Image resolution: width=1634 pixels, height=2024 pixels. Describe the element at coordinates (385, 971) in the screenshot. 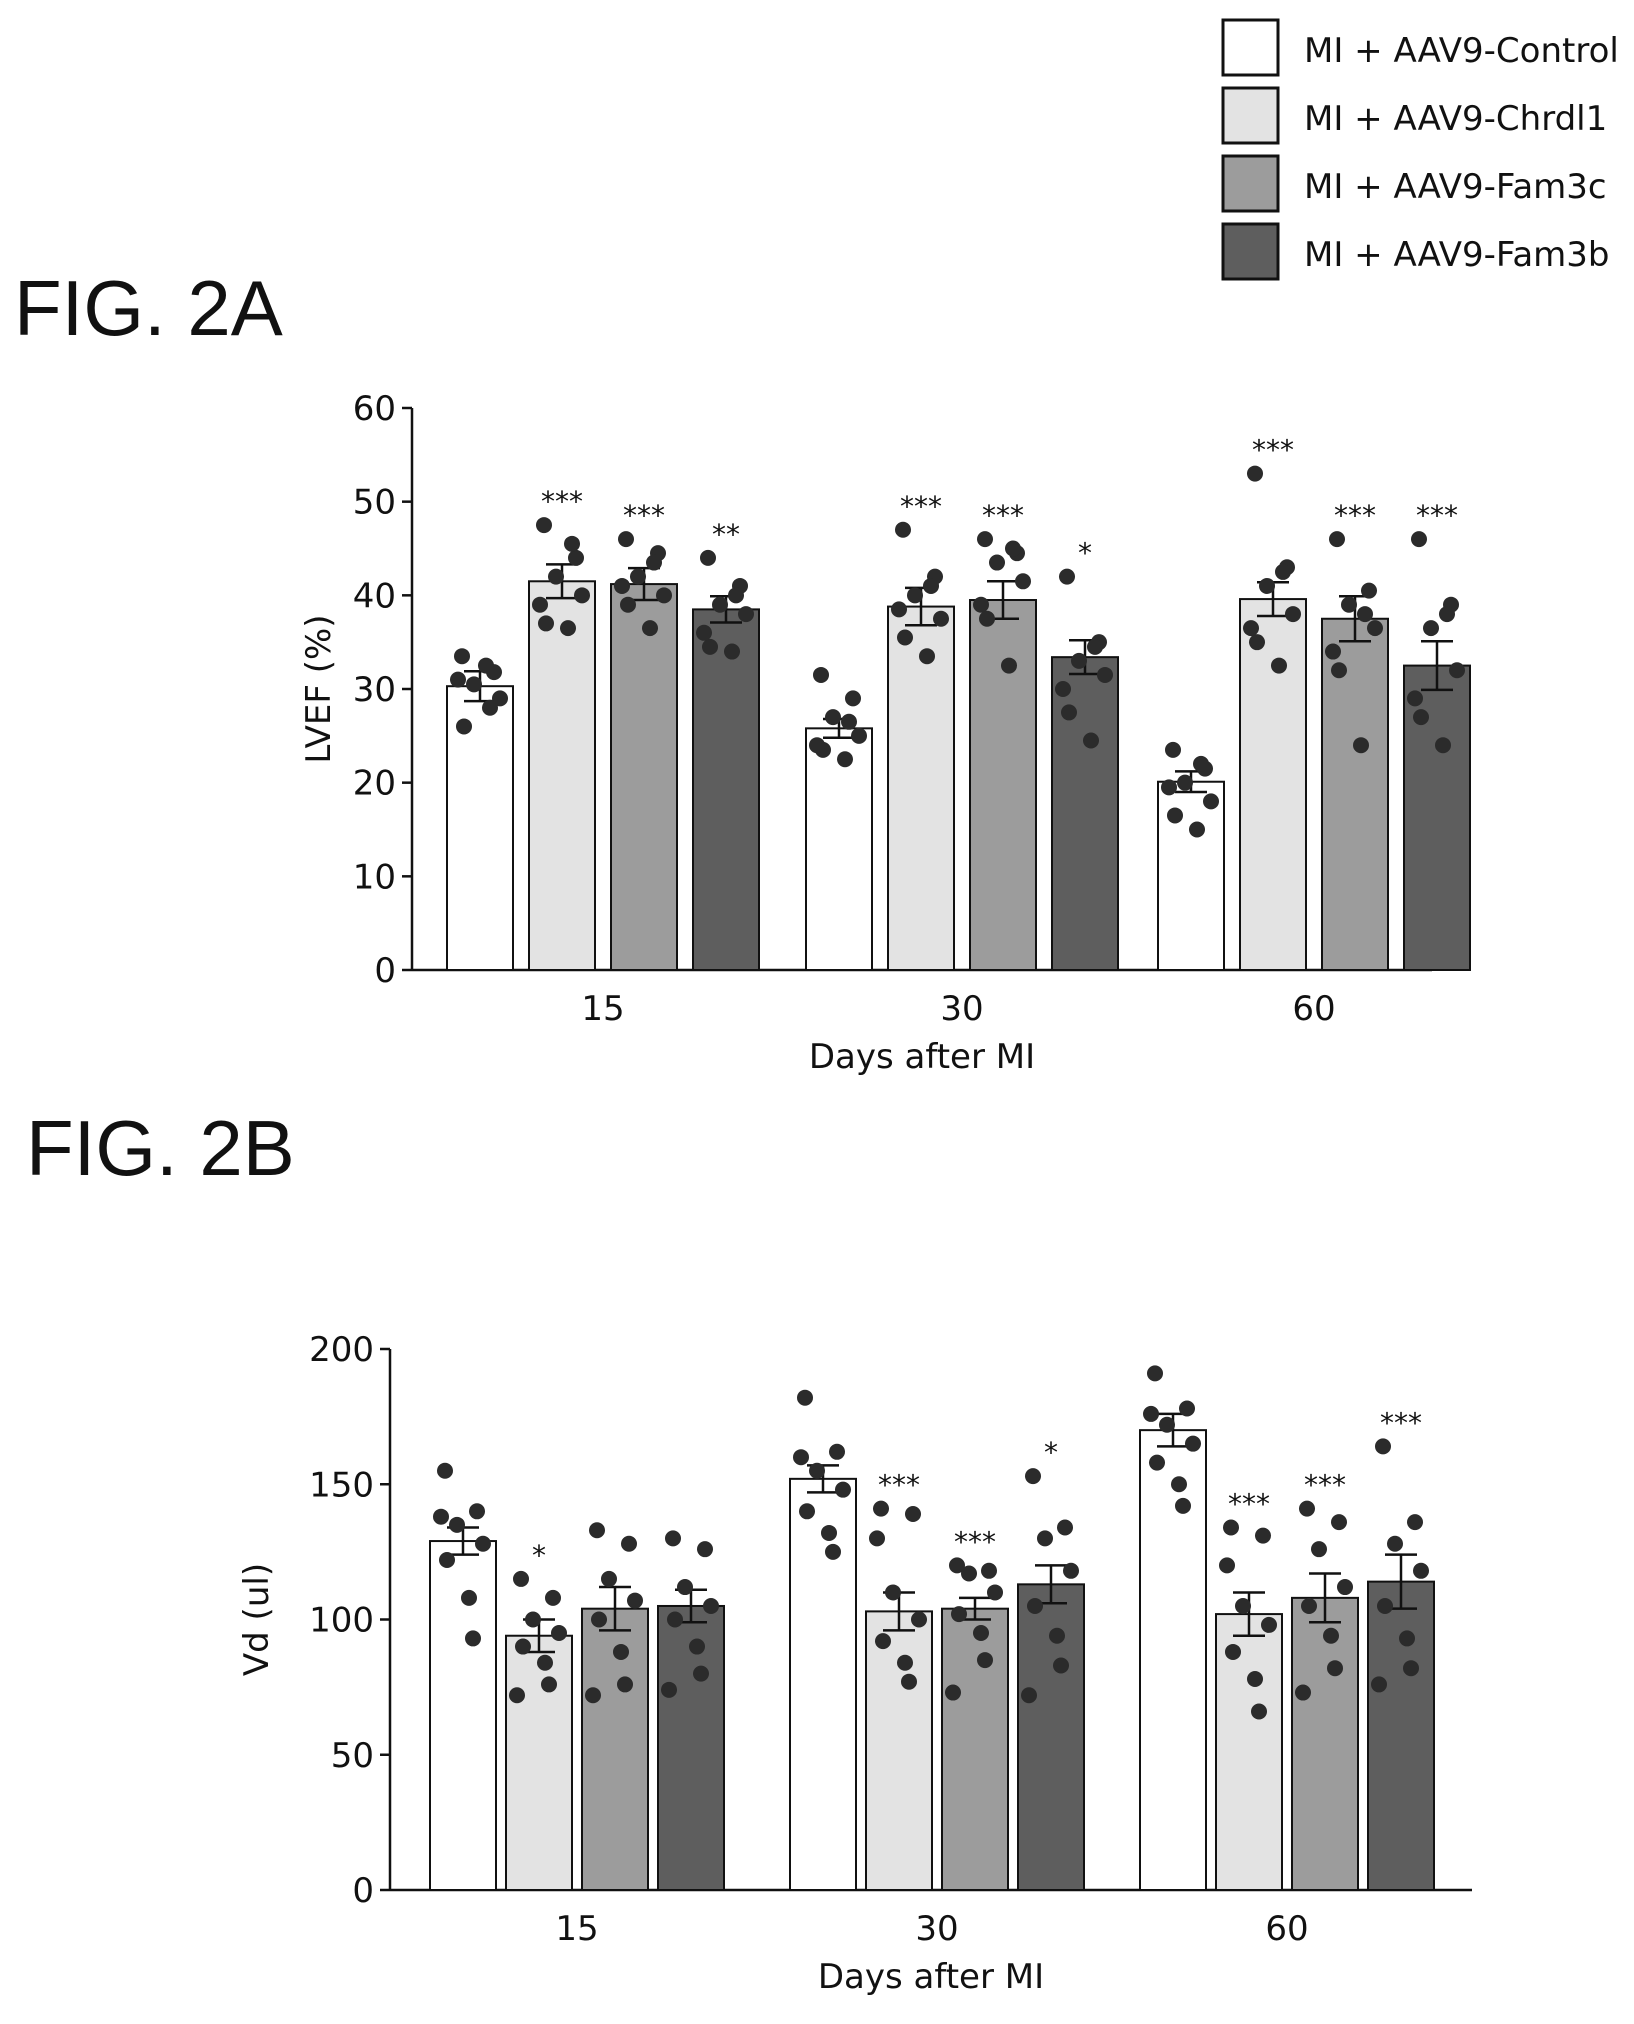

I see `lvef-y-tick-label: 0` at that location.